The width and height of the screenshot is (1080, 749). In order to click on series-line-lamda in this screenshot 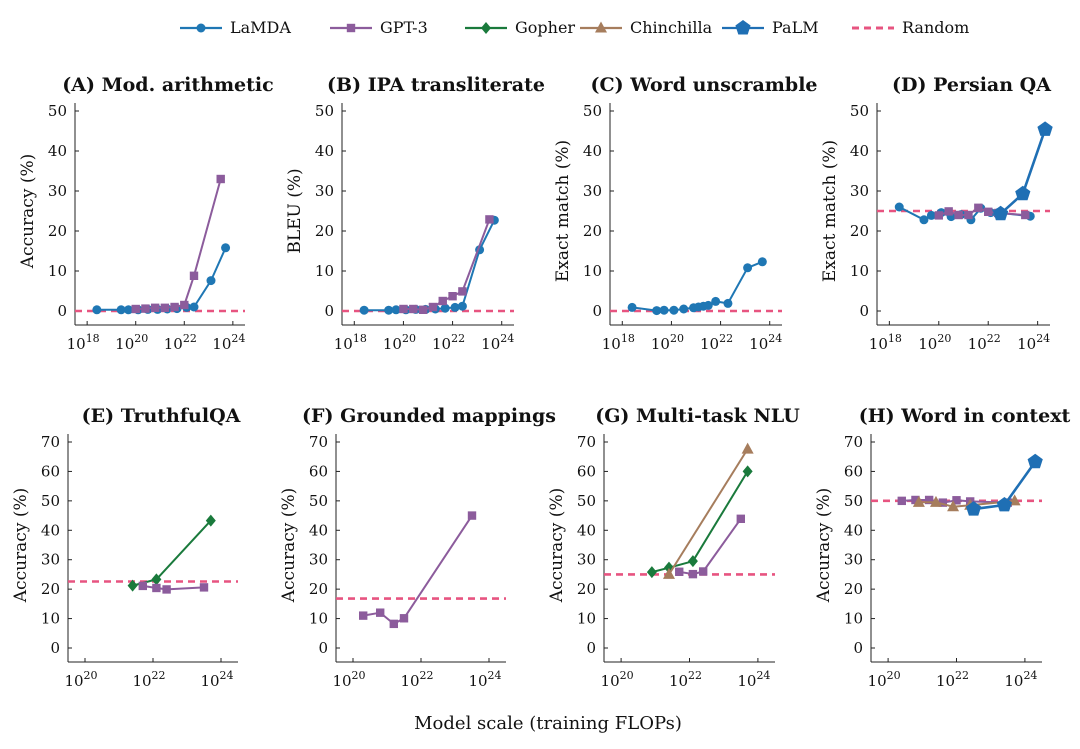, I will do `click(161, 279)`.